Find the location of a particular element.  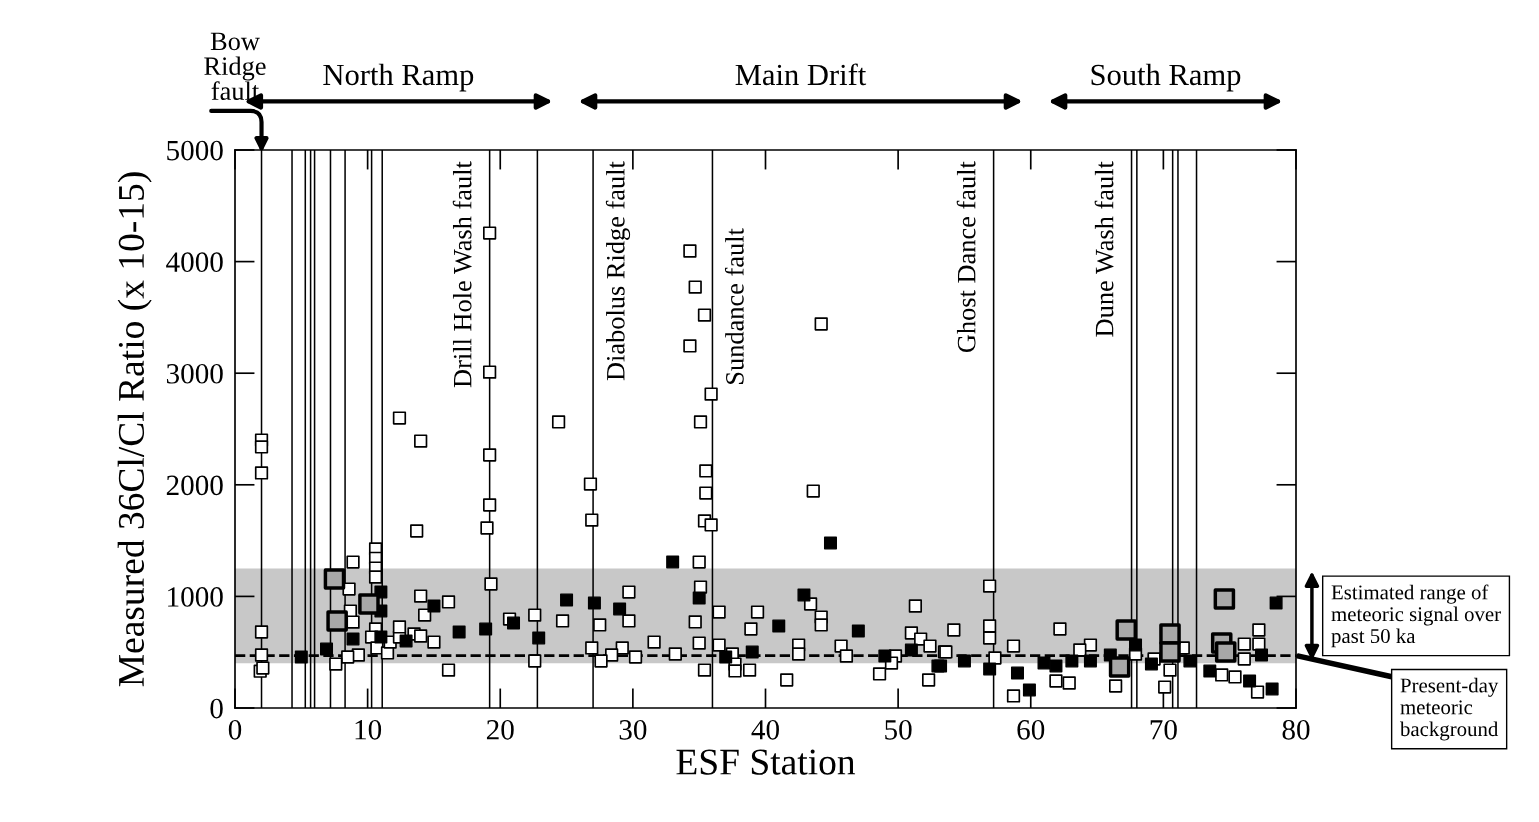

y-tick-label: 0 is located at coordinates (216, 708).